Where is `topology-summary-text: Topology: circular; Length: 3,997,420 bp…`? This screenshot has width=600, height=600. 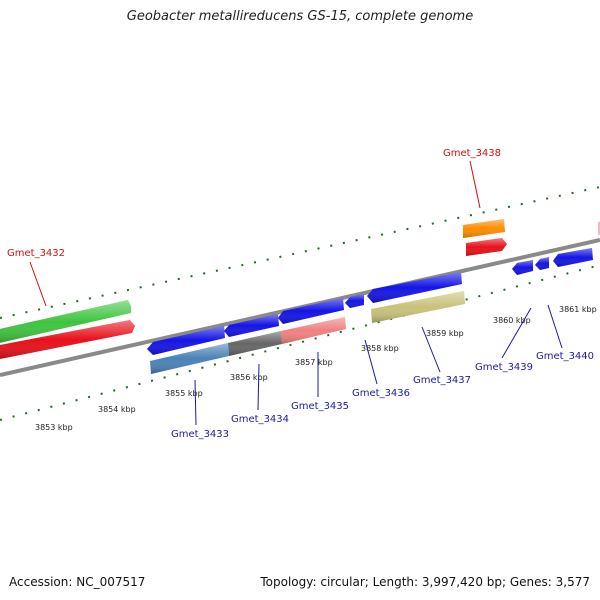
topology-summary-text: Topology: circular; Length: 3,997,420 bp… is located at coordinates (425, 582).